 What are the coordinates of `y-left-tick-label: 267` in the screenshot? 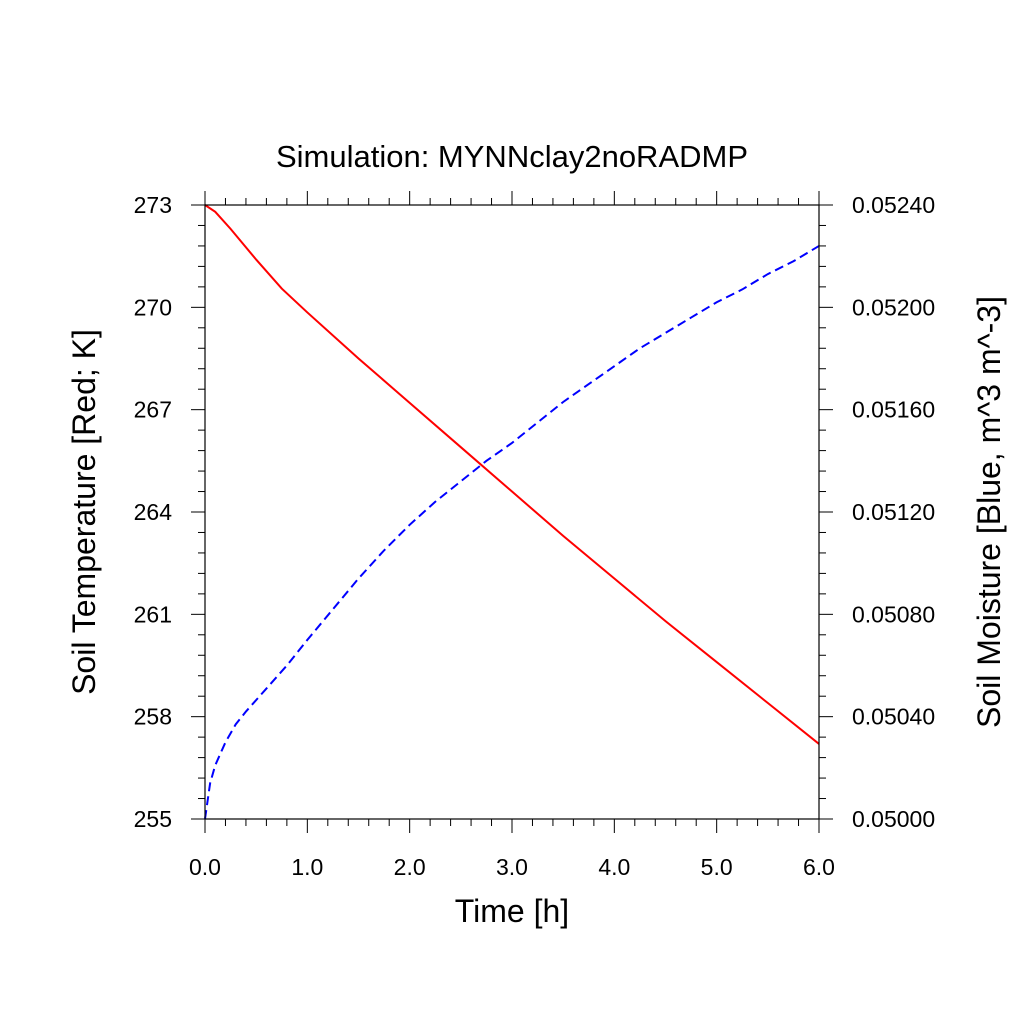 It's located at (153, 410).